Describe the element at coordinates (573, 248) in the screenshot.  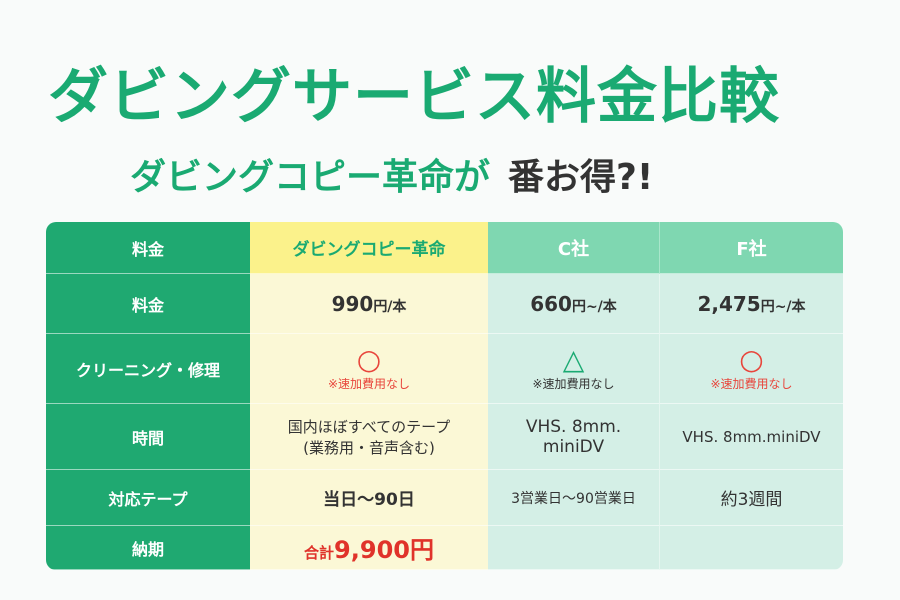
I see `header-company-c: C社` at that location.